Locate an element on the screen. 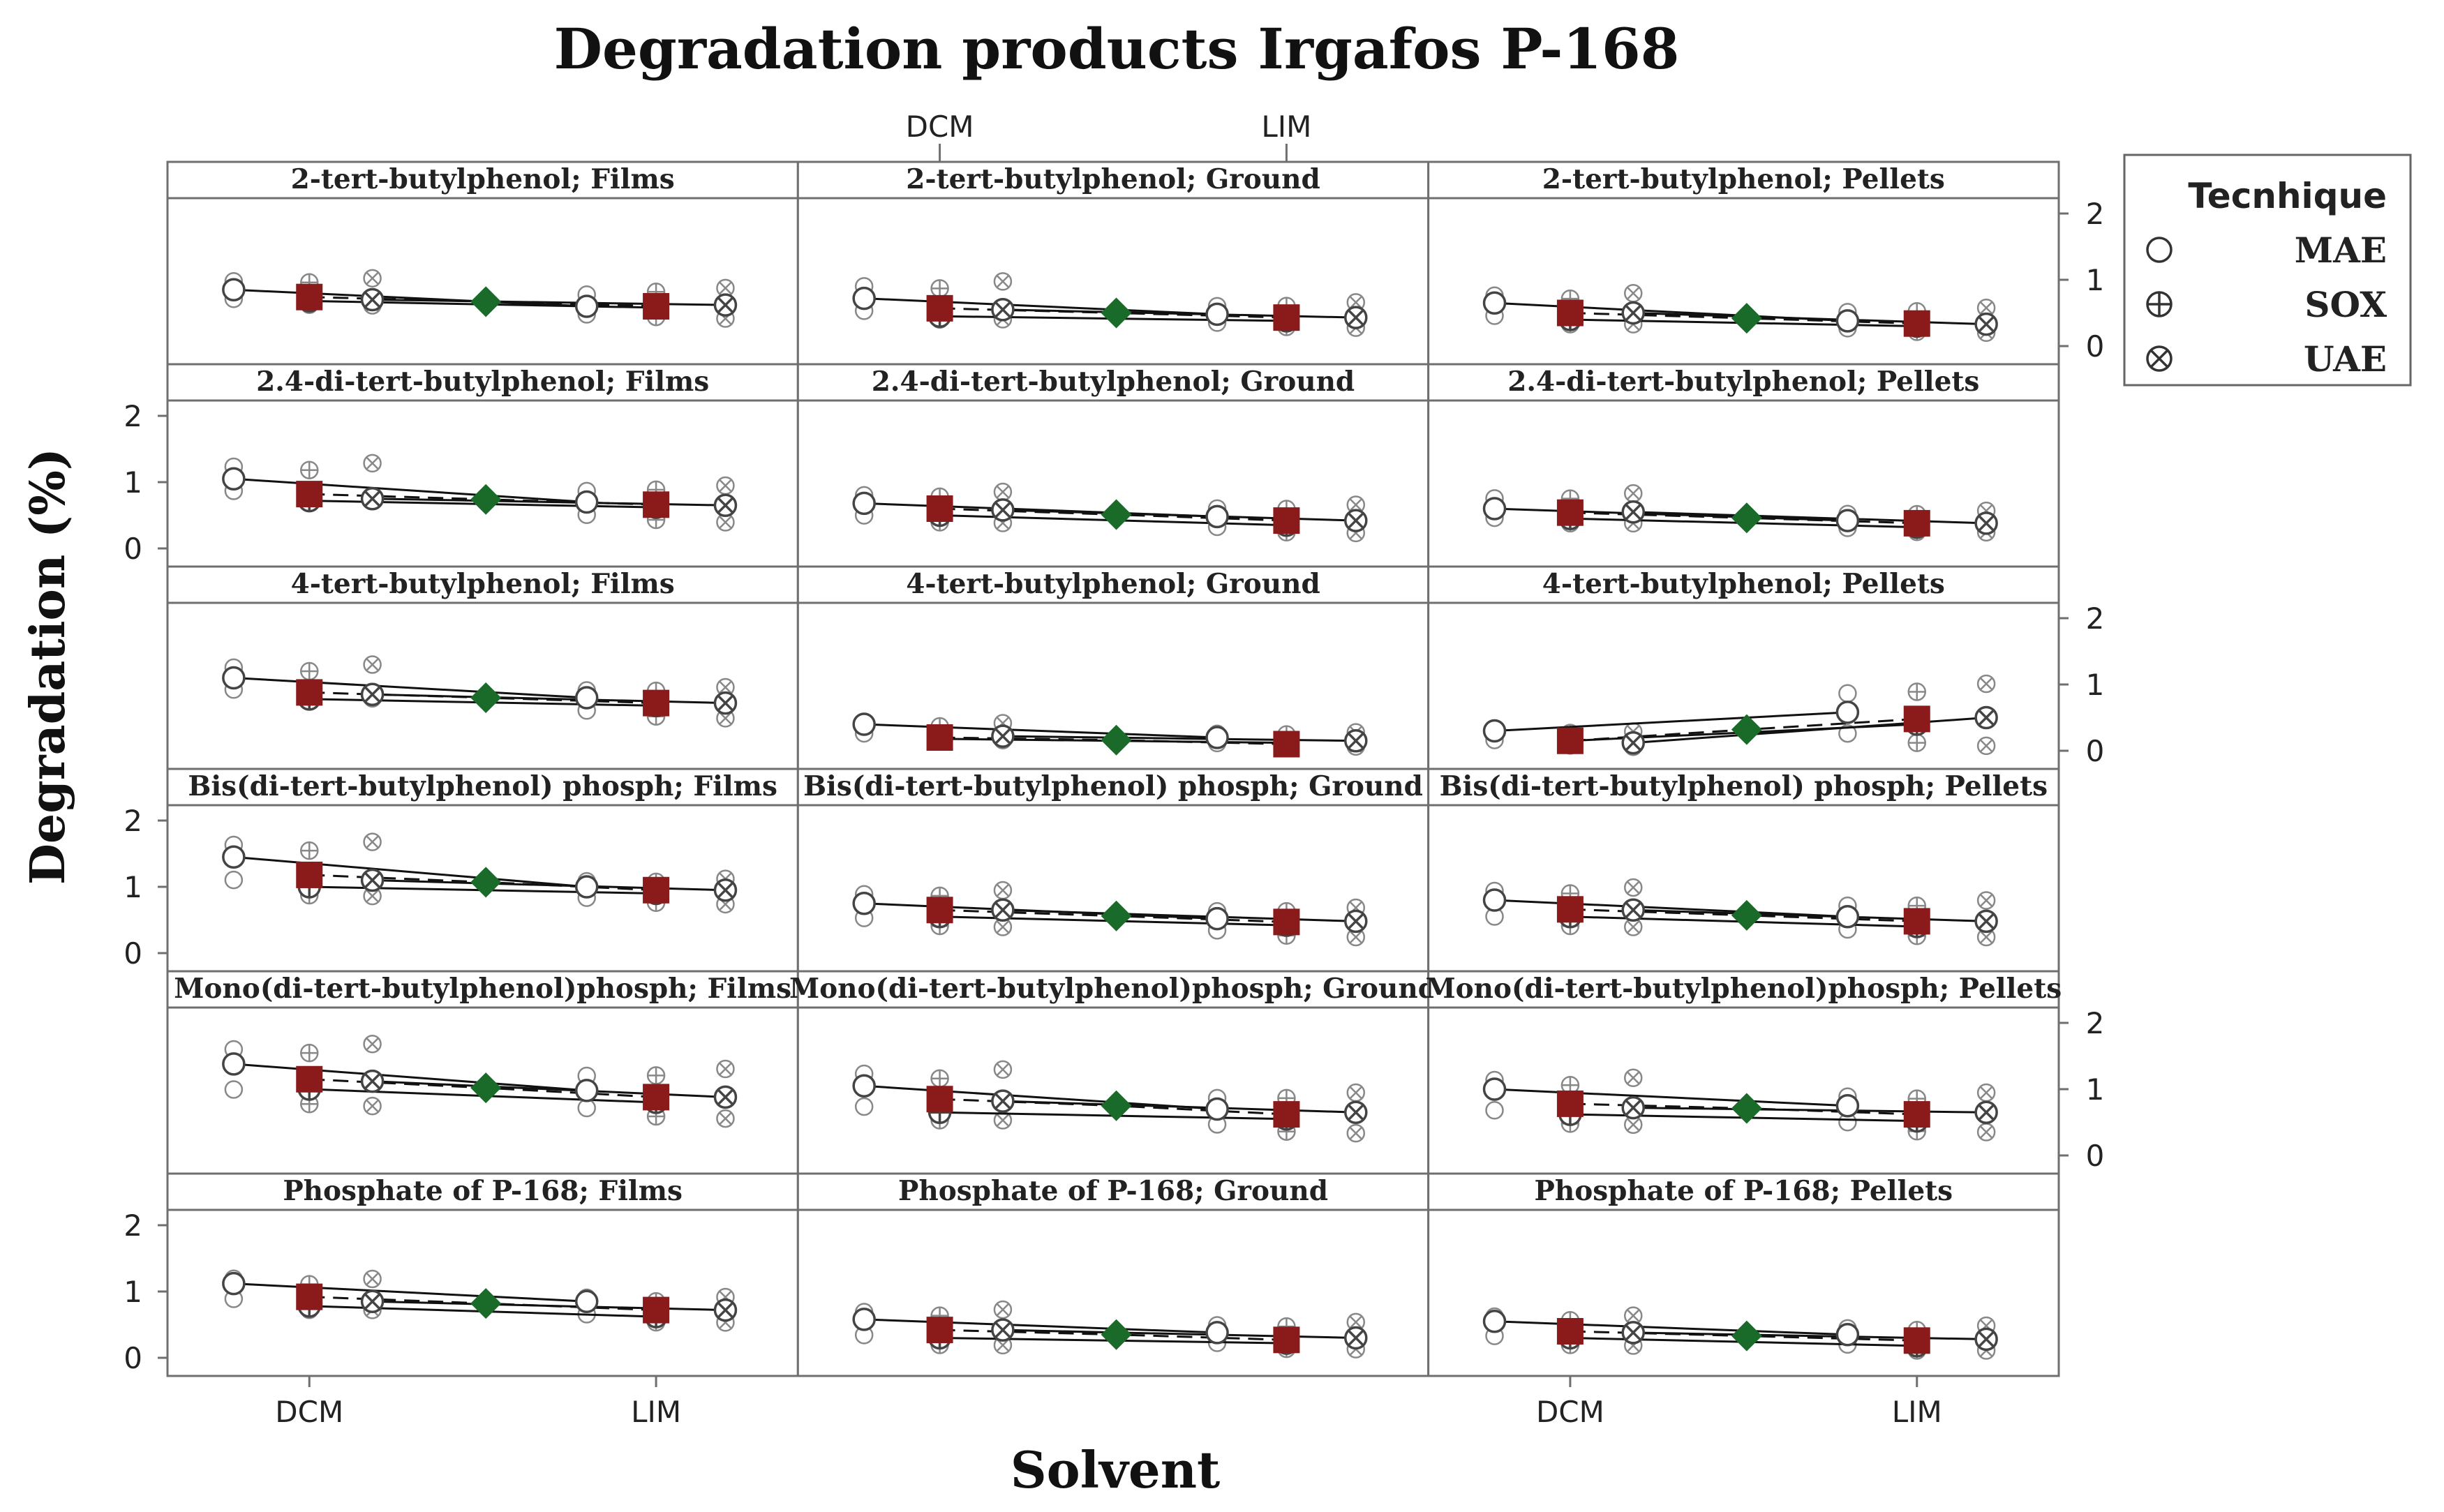 The image size is (2444, 1512). panel: 4-tert-butylphenol; Films is located at coordinates (482, 667).